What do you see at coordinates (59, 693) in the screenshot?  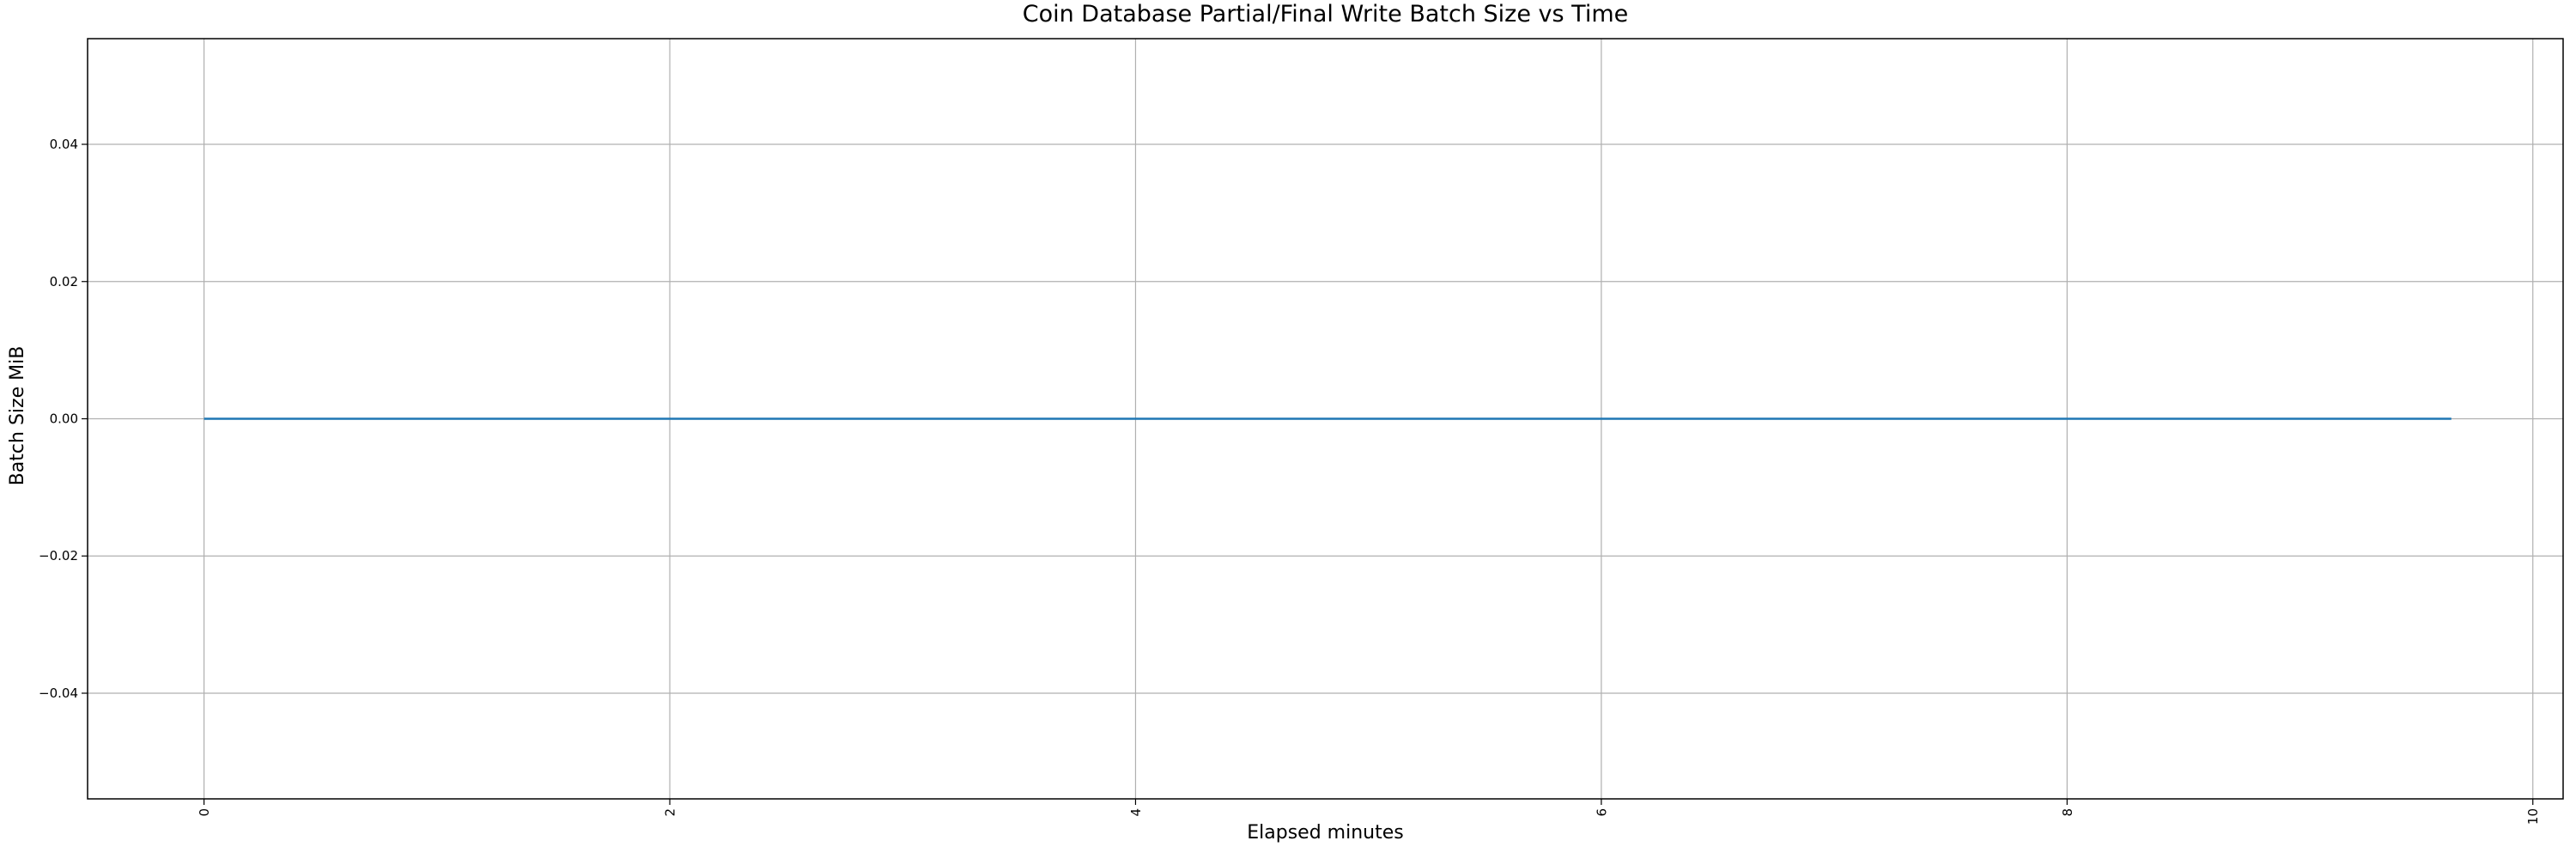 I see `y-tick-label: −0.04` at bounding box center [59, 693].